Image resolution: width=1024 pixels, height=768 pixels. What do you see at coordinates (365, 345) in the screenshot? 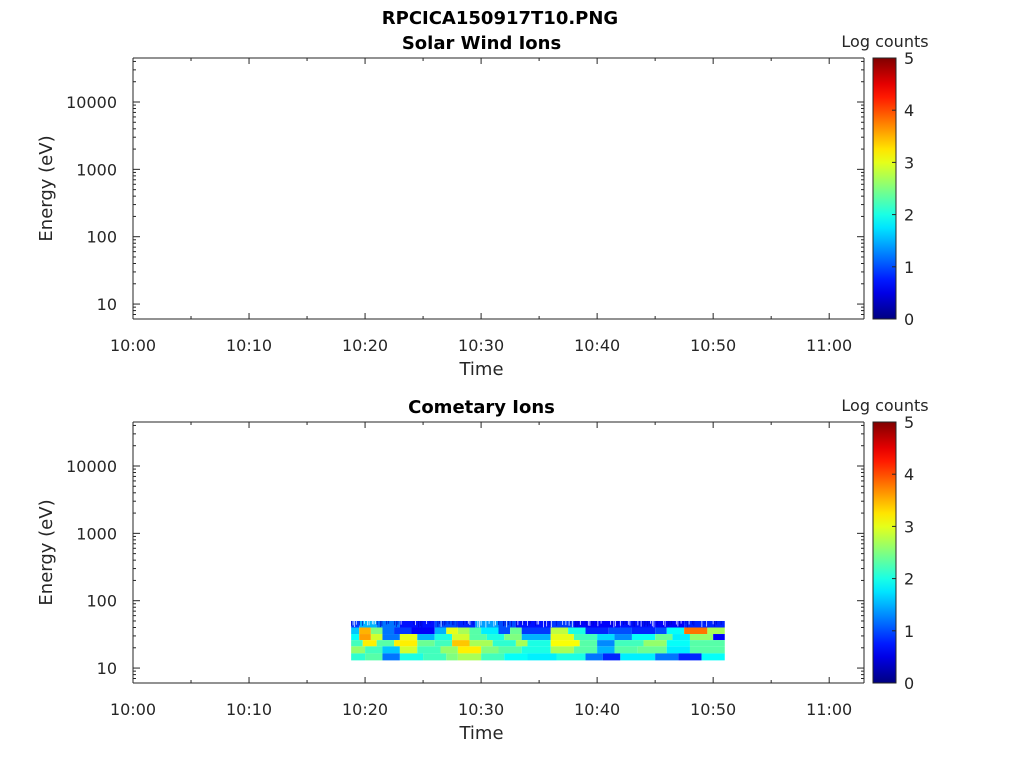
I see `x-tick-label: 10:20` at bounding box center [365, 345].